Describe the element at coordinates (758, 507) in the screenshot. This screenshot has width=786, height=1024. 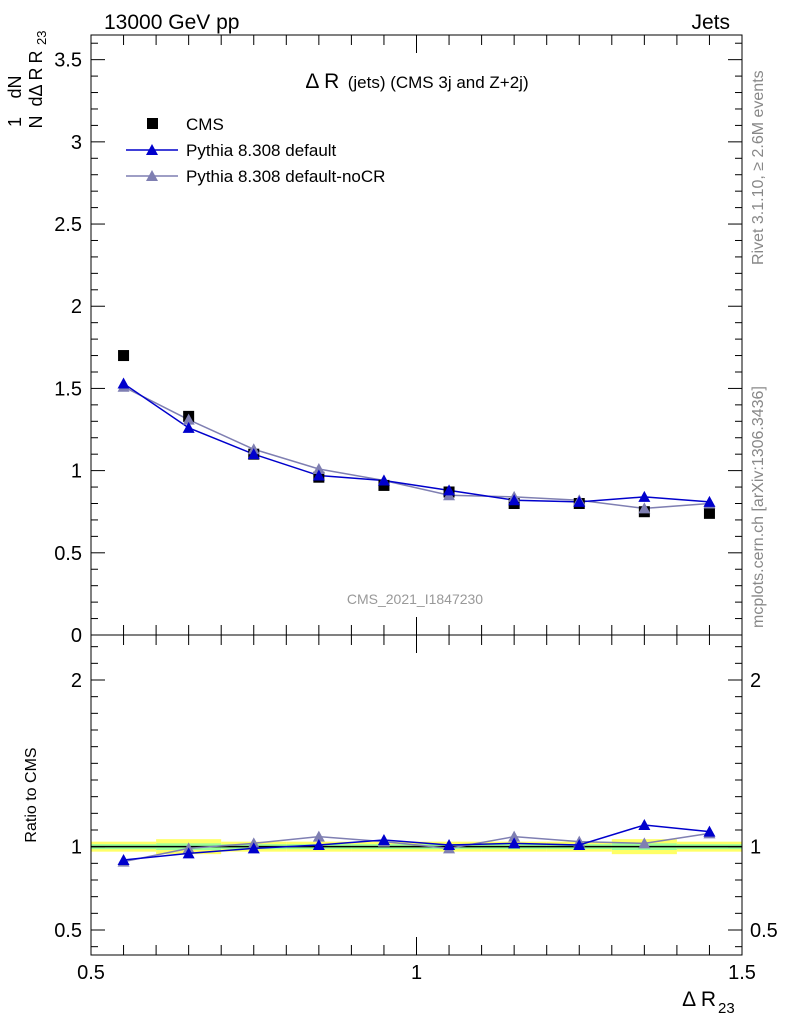
I see `mcplots-label: mcplots.cern.ch [arXiv:1306.3436]` at that location.